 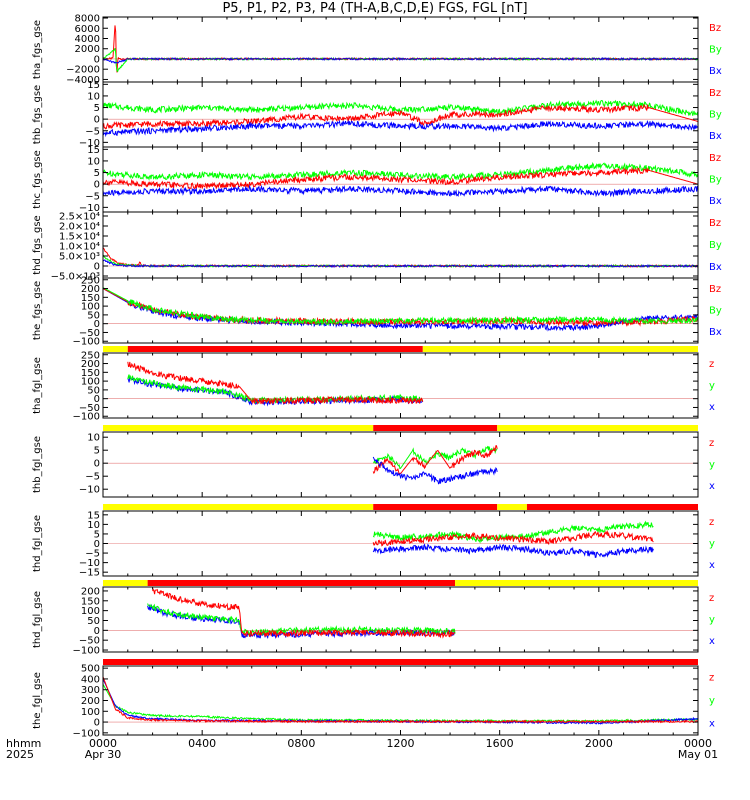 I want to click on date-label-end: May 01, so click(x=698, y=754).